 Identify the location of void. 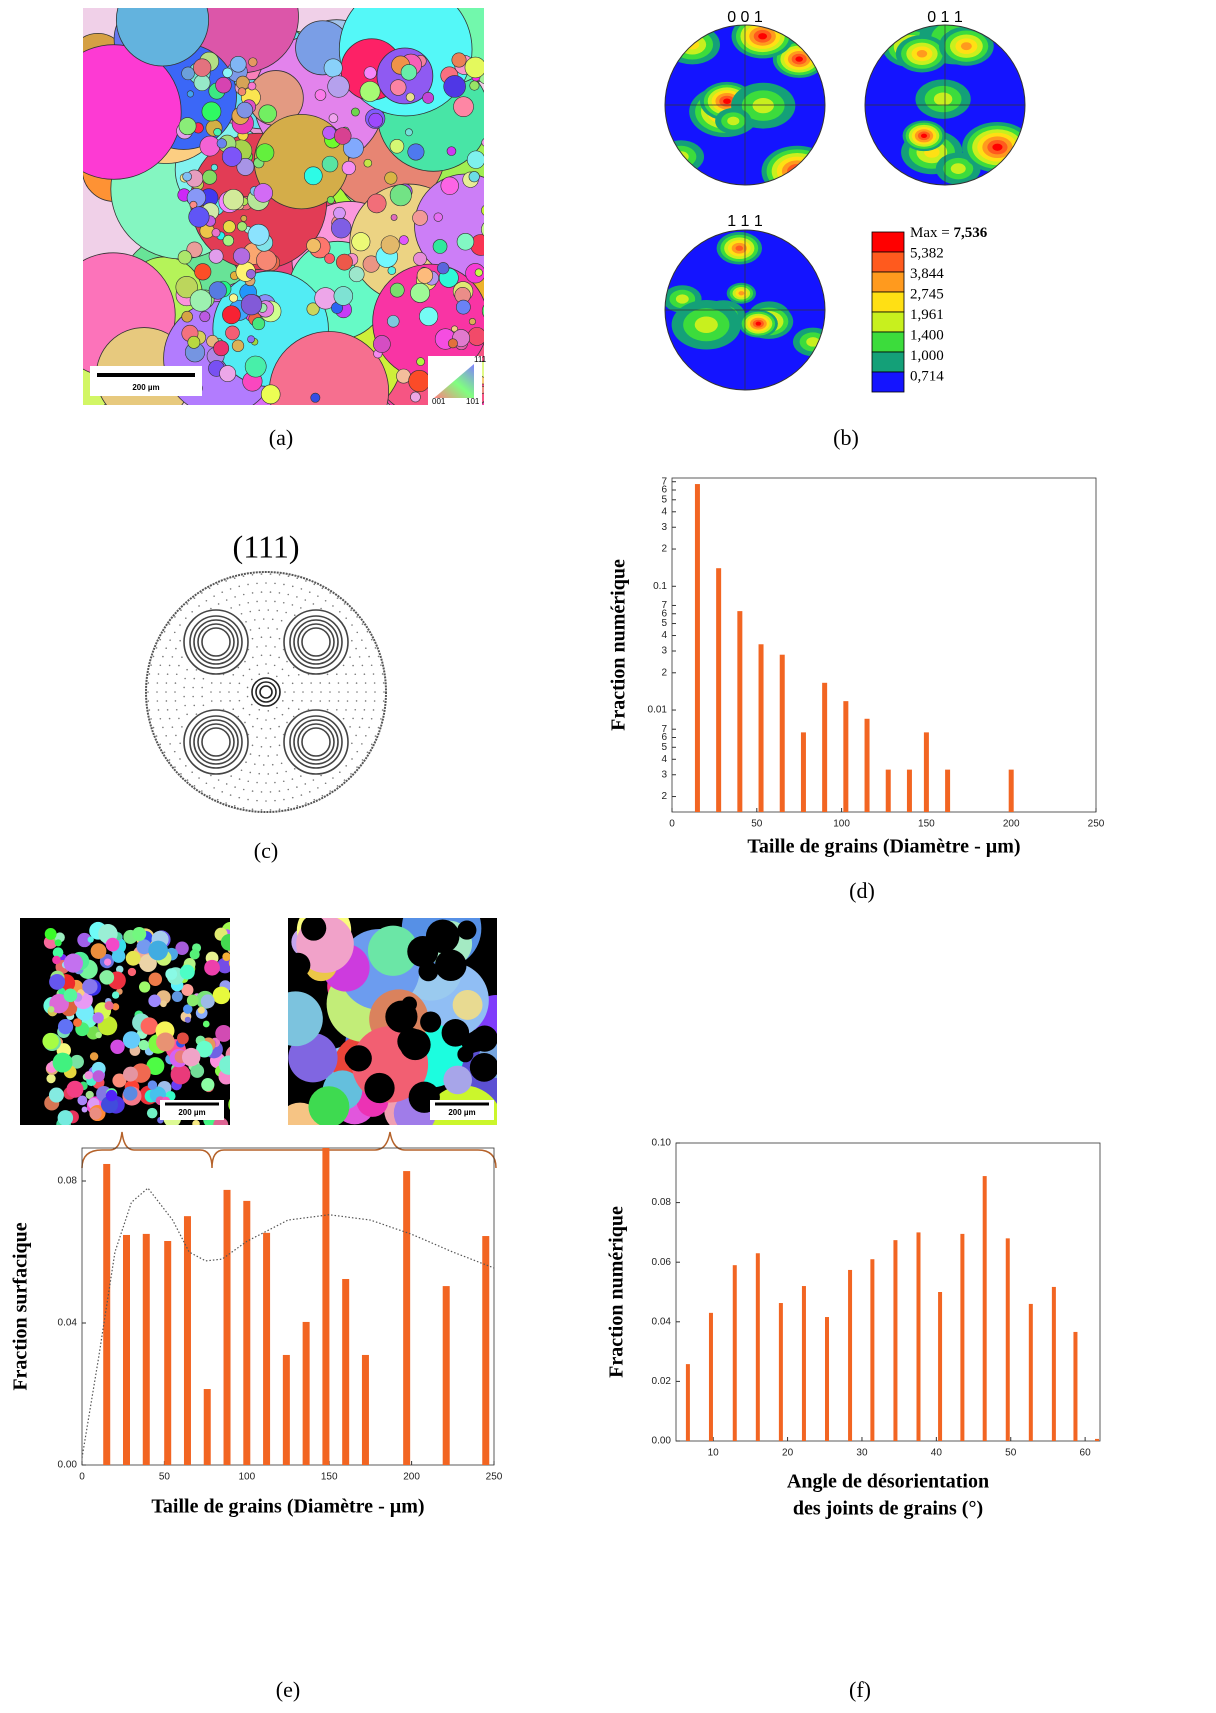
(299, 965).